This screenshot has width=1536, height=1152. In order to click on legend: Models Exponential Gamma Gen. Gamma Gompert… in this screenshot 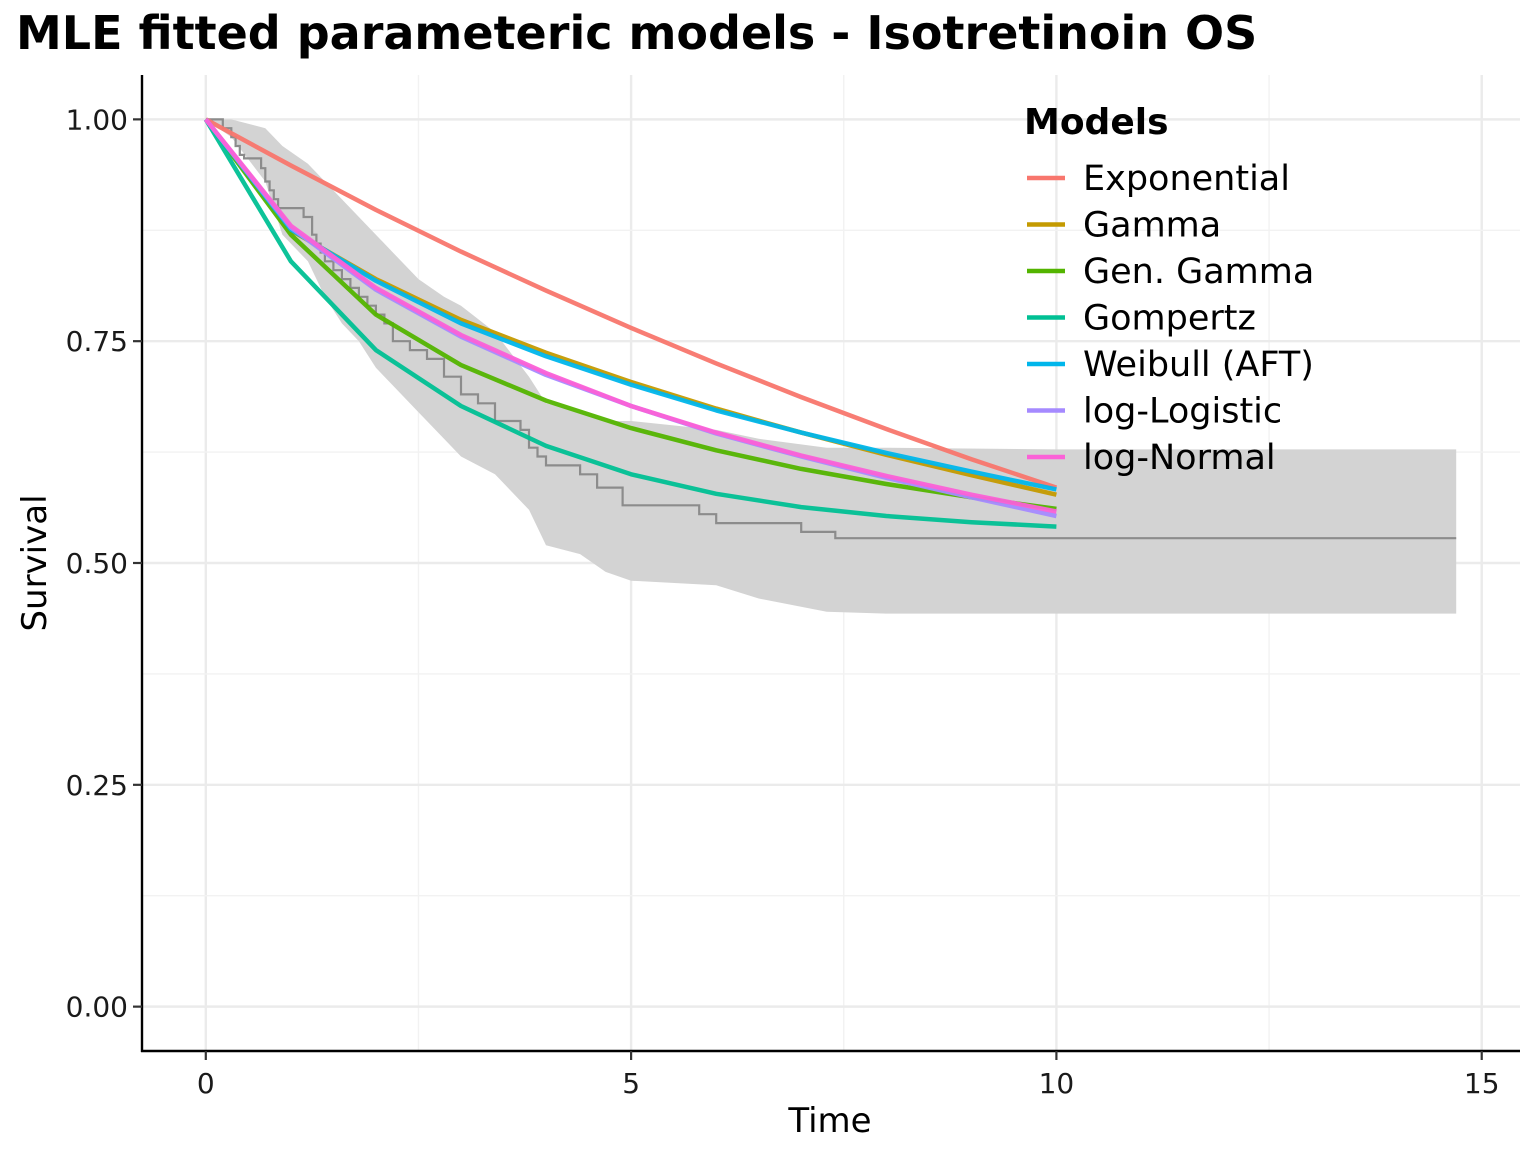, I will do `click(1169, 290)`.